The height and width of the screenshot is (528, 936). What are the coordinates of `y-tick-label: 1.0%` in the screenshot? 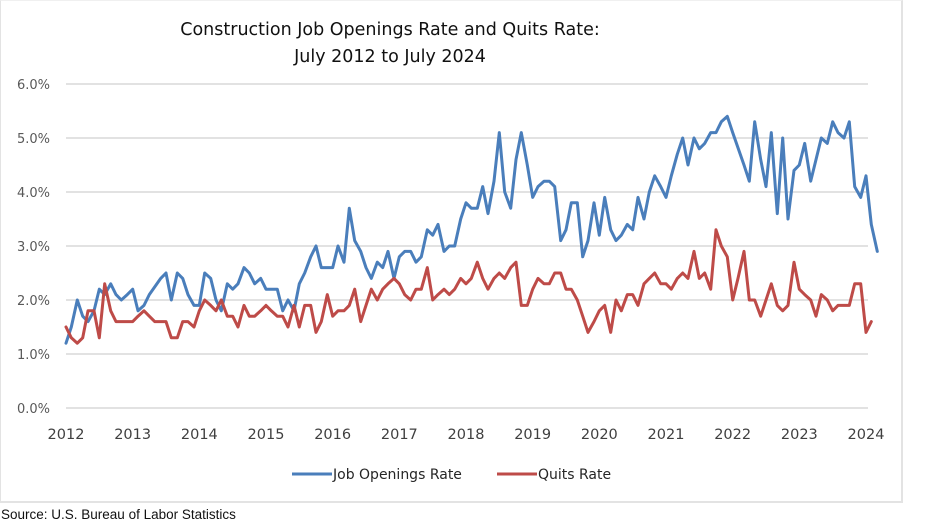 It's located at (33, 355).